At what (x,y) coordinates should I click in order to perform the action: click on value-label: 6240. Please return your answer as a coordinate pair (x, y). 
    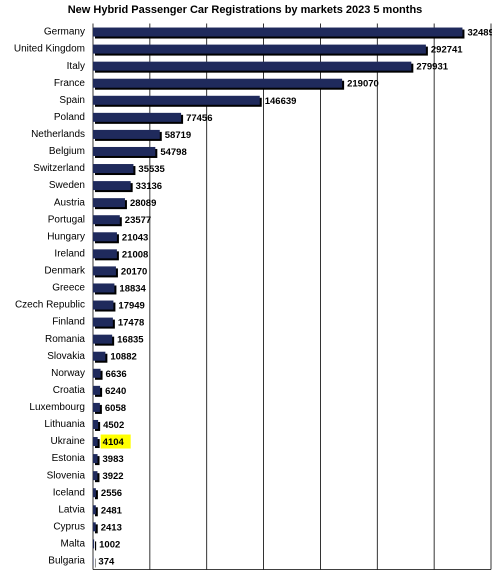
    Looking at the image, I should click on (115, 391).